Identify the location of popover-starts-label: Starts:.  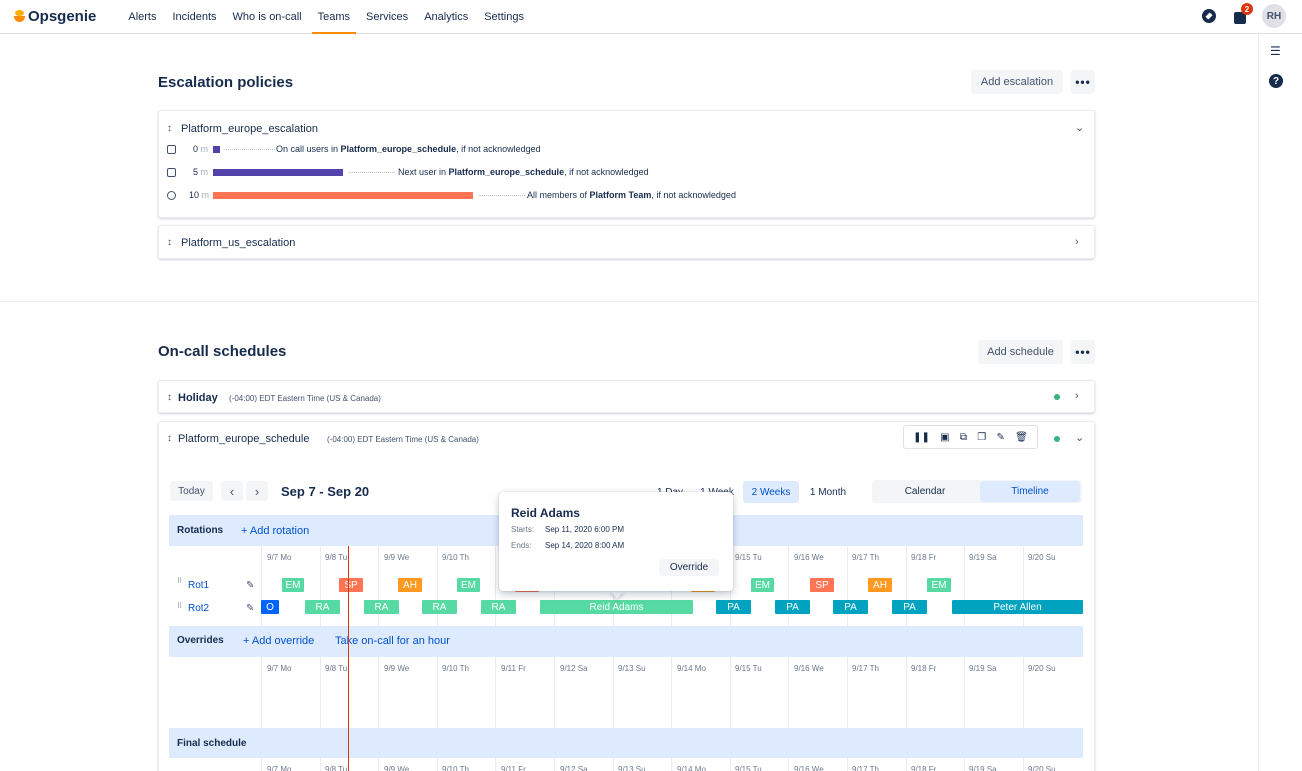
(523, 529).